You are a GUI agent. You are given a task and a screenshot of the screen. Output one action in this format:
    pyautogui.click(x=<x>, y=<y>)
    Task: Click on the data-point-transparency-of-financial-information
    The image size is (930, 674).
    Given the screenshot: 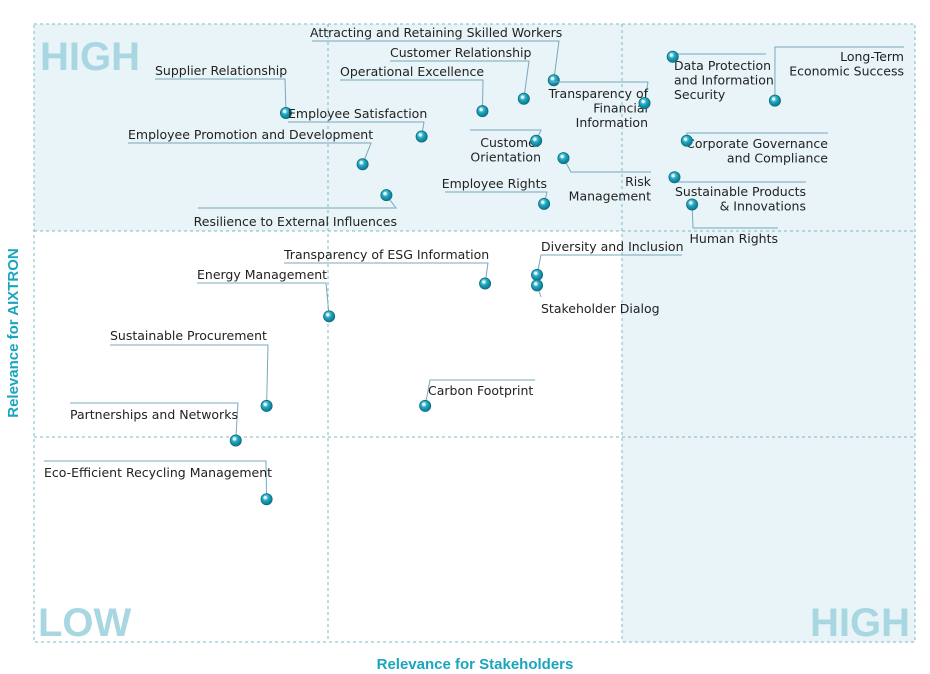 What is the action you would take?
    pyautogui.click(x=644, y=103)
    